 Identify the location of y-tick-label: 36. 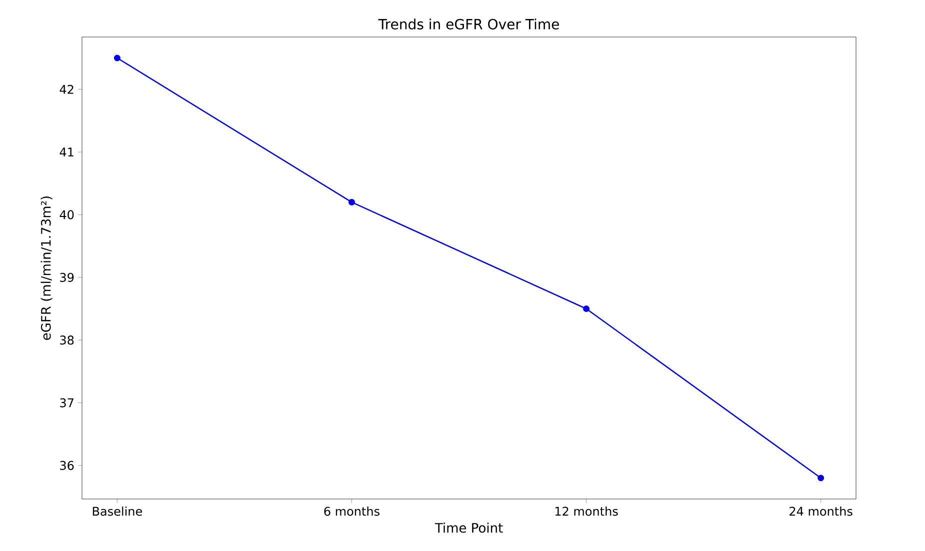
(67, 465).